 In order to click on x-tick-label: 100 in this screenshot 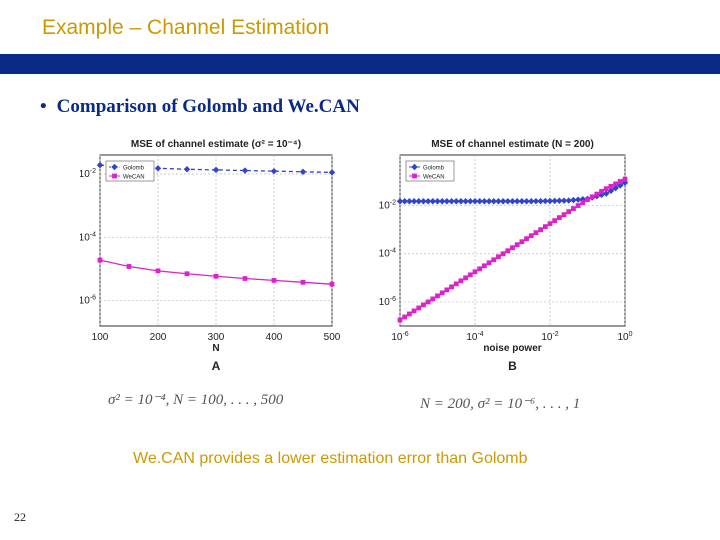, I will do `click(100, 337)`.